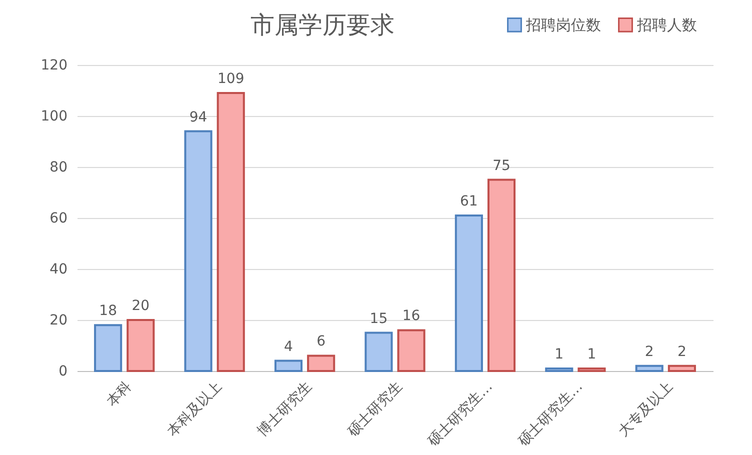  What do you see at coordinates (59, 218) in the screenshot?
I see `y-tick-label: 60` at bounding box center [59, 218].